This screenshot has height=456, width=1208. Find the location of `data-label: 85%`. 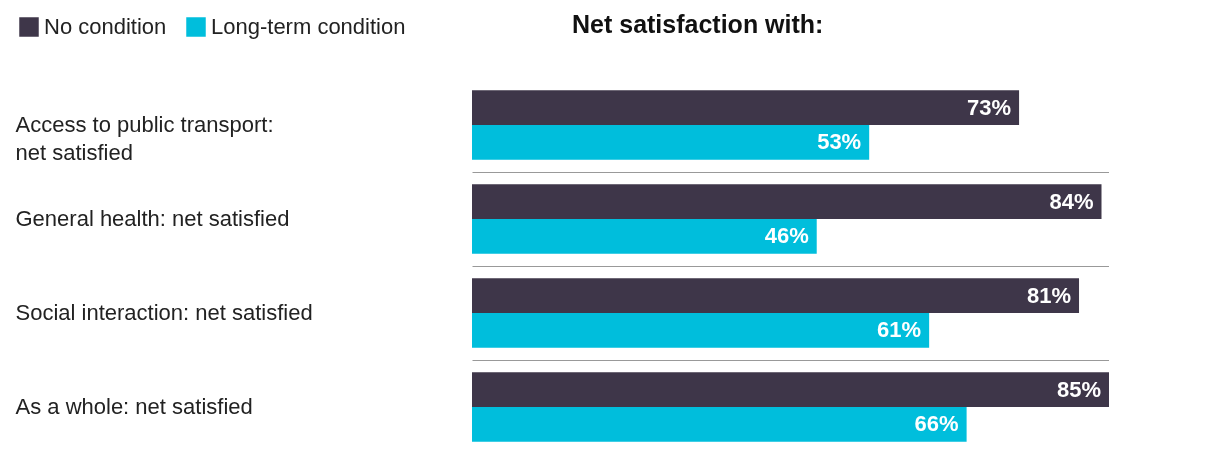

data-label: 85% is located at coordinates (1078, 389).